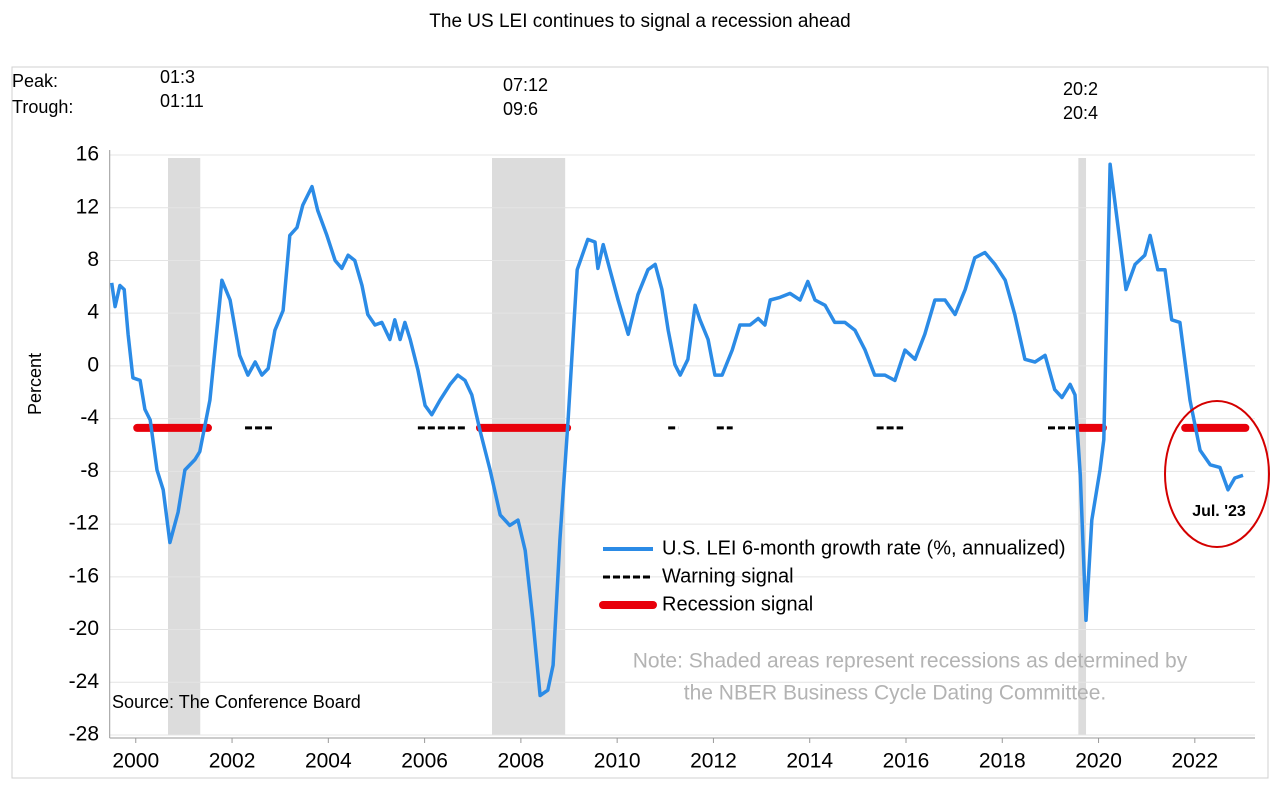  I want to click on y-tick-label: 12, so click(87, 206).